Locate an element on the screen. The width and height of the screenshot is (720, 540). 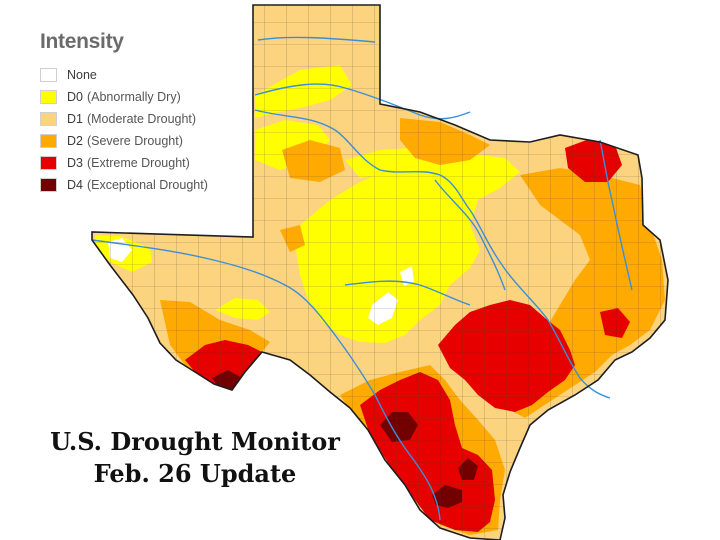
legend-item: D2 (Severe Drought) is located at coordinates (140, 141).